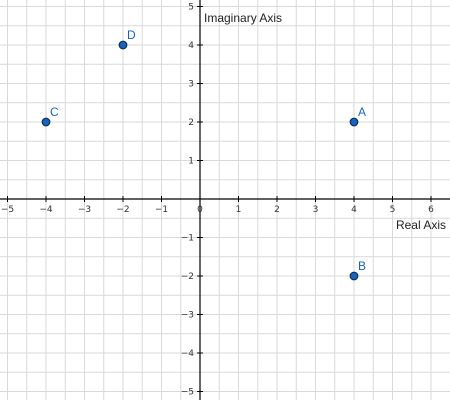  I want to click on y-tick-label: −1, so click(187, 239).